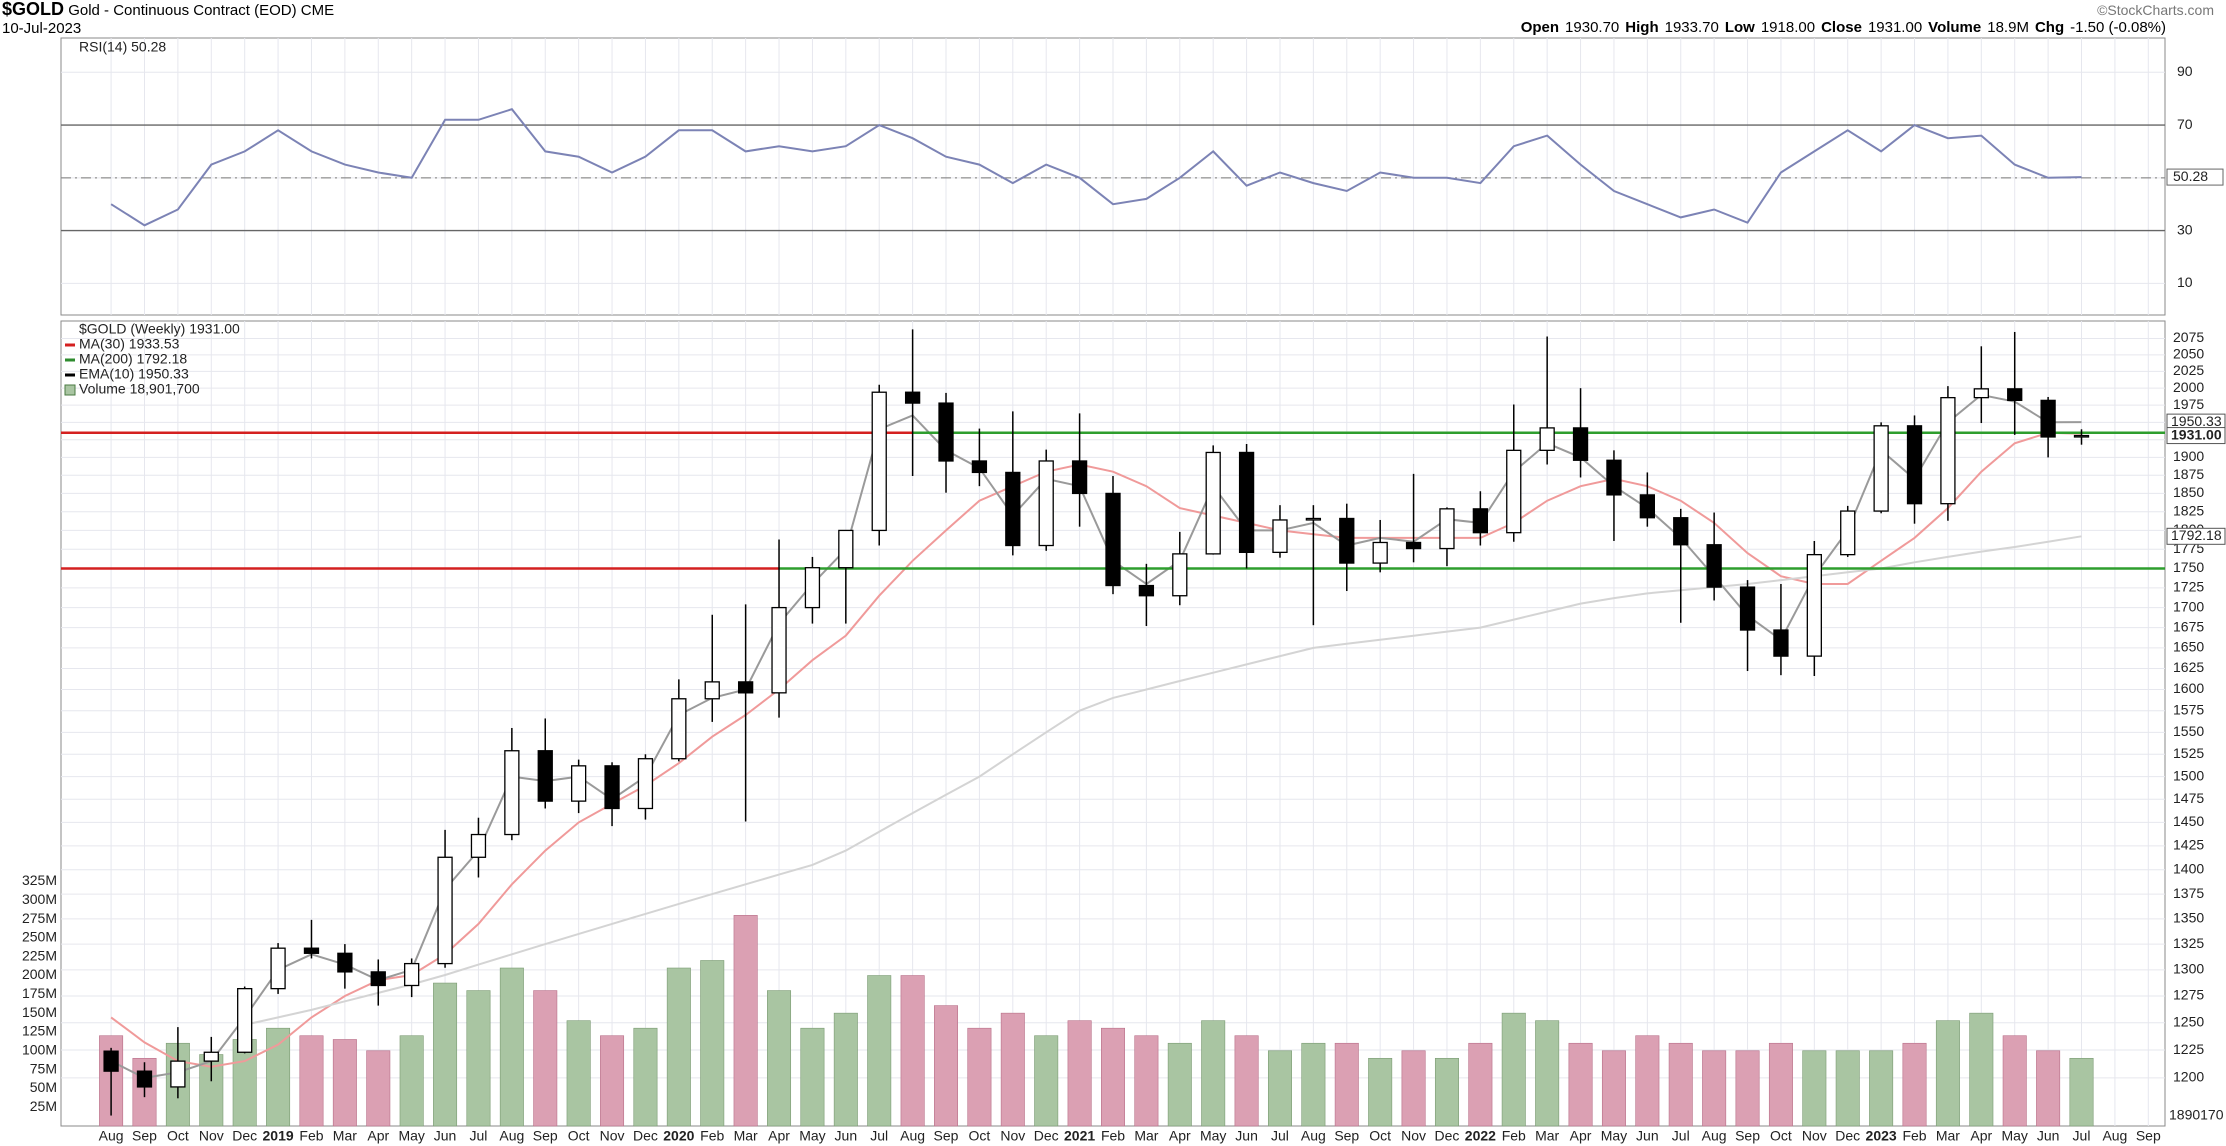  Describe the element at coordinates (39, 974) in the screenshot. I see `volume-tick-label: 200M` at that location.